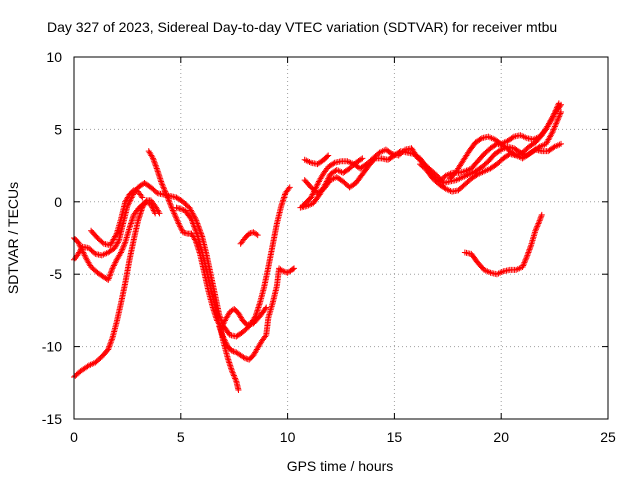  I want to click on y-axis-label: SDTVAR / TECUs, so click(13, 238).